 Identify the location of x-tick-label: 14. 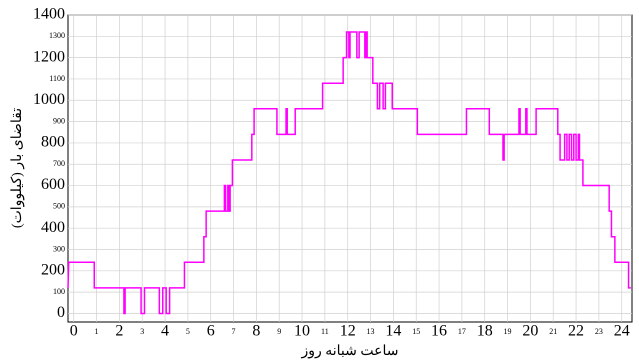
(393, 331).